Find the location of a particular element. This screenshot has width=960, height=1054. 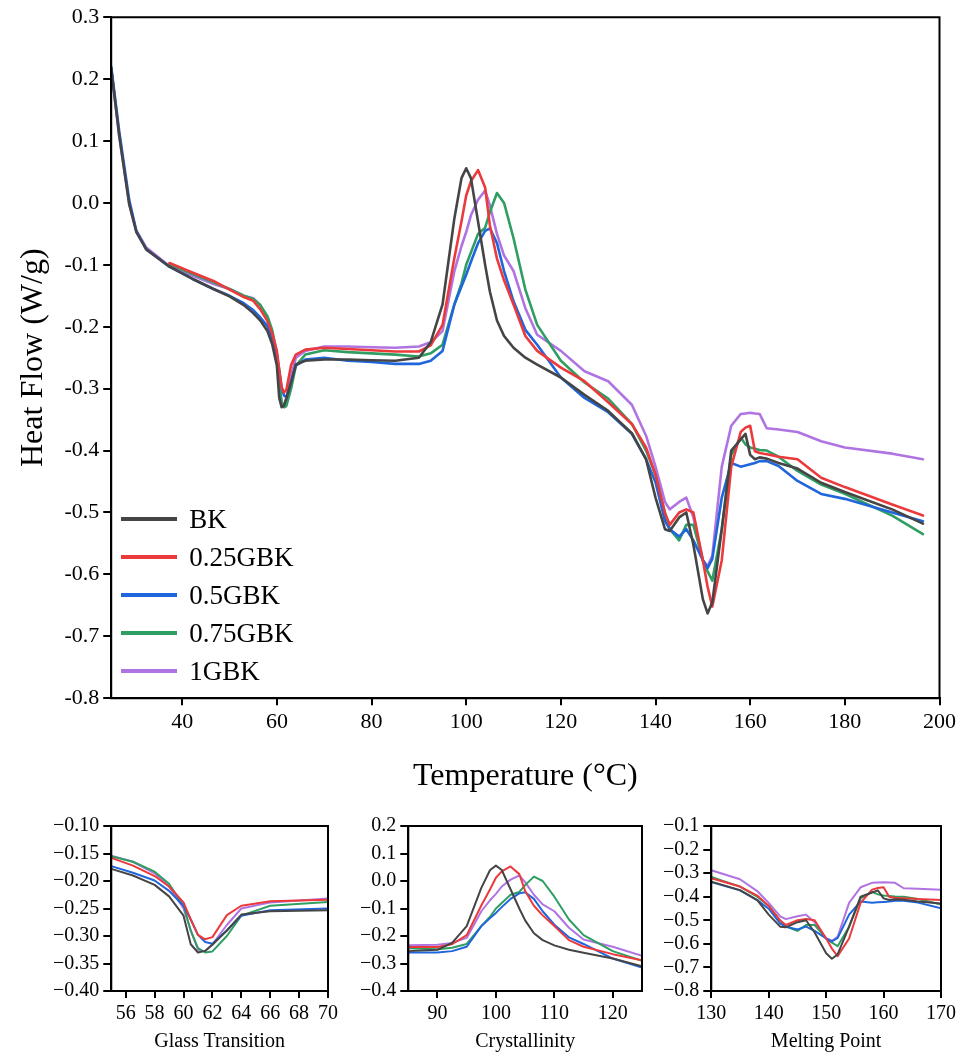

y-tick-label: −0.40 is located at coordinates (76, 989).